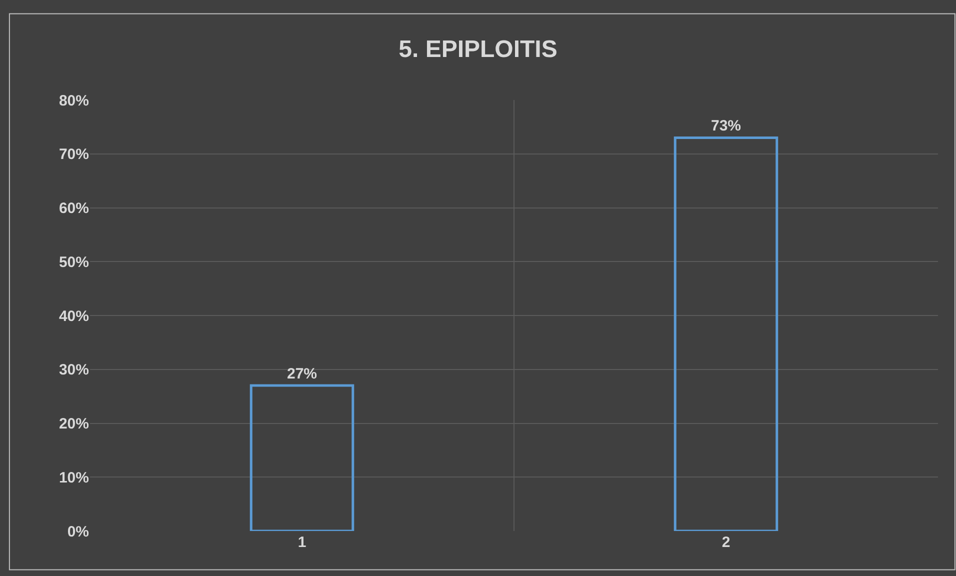 The height and width of the screenshot is (576, 956). What do you see at coordinates (478, 50) in the screenshot?
I see `chart-title: 5. EPIPLOITIS` at bounding box center [478, 50].